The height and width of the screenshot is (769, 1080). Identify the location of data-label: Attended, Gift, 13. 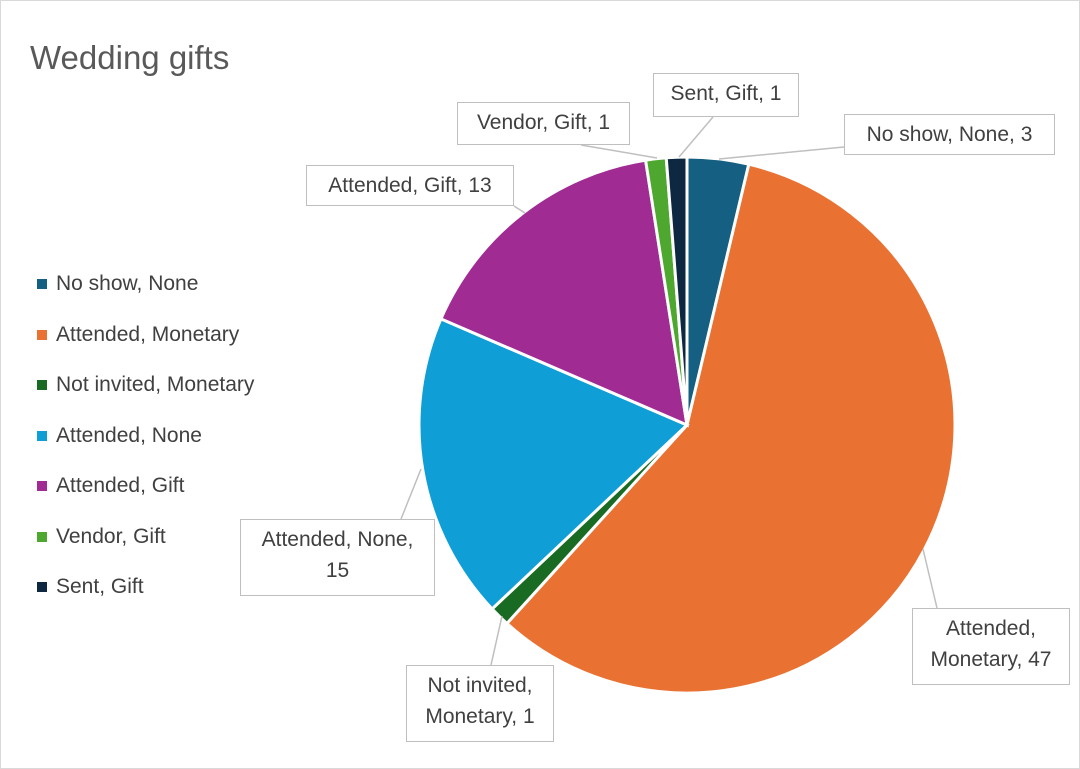
(410, 185).